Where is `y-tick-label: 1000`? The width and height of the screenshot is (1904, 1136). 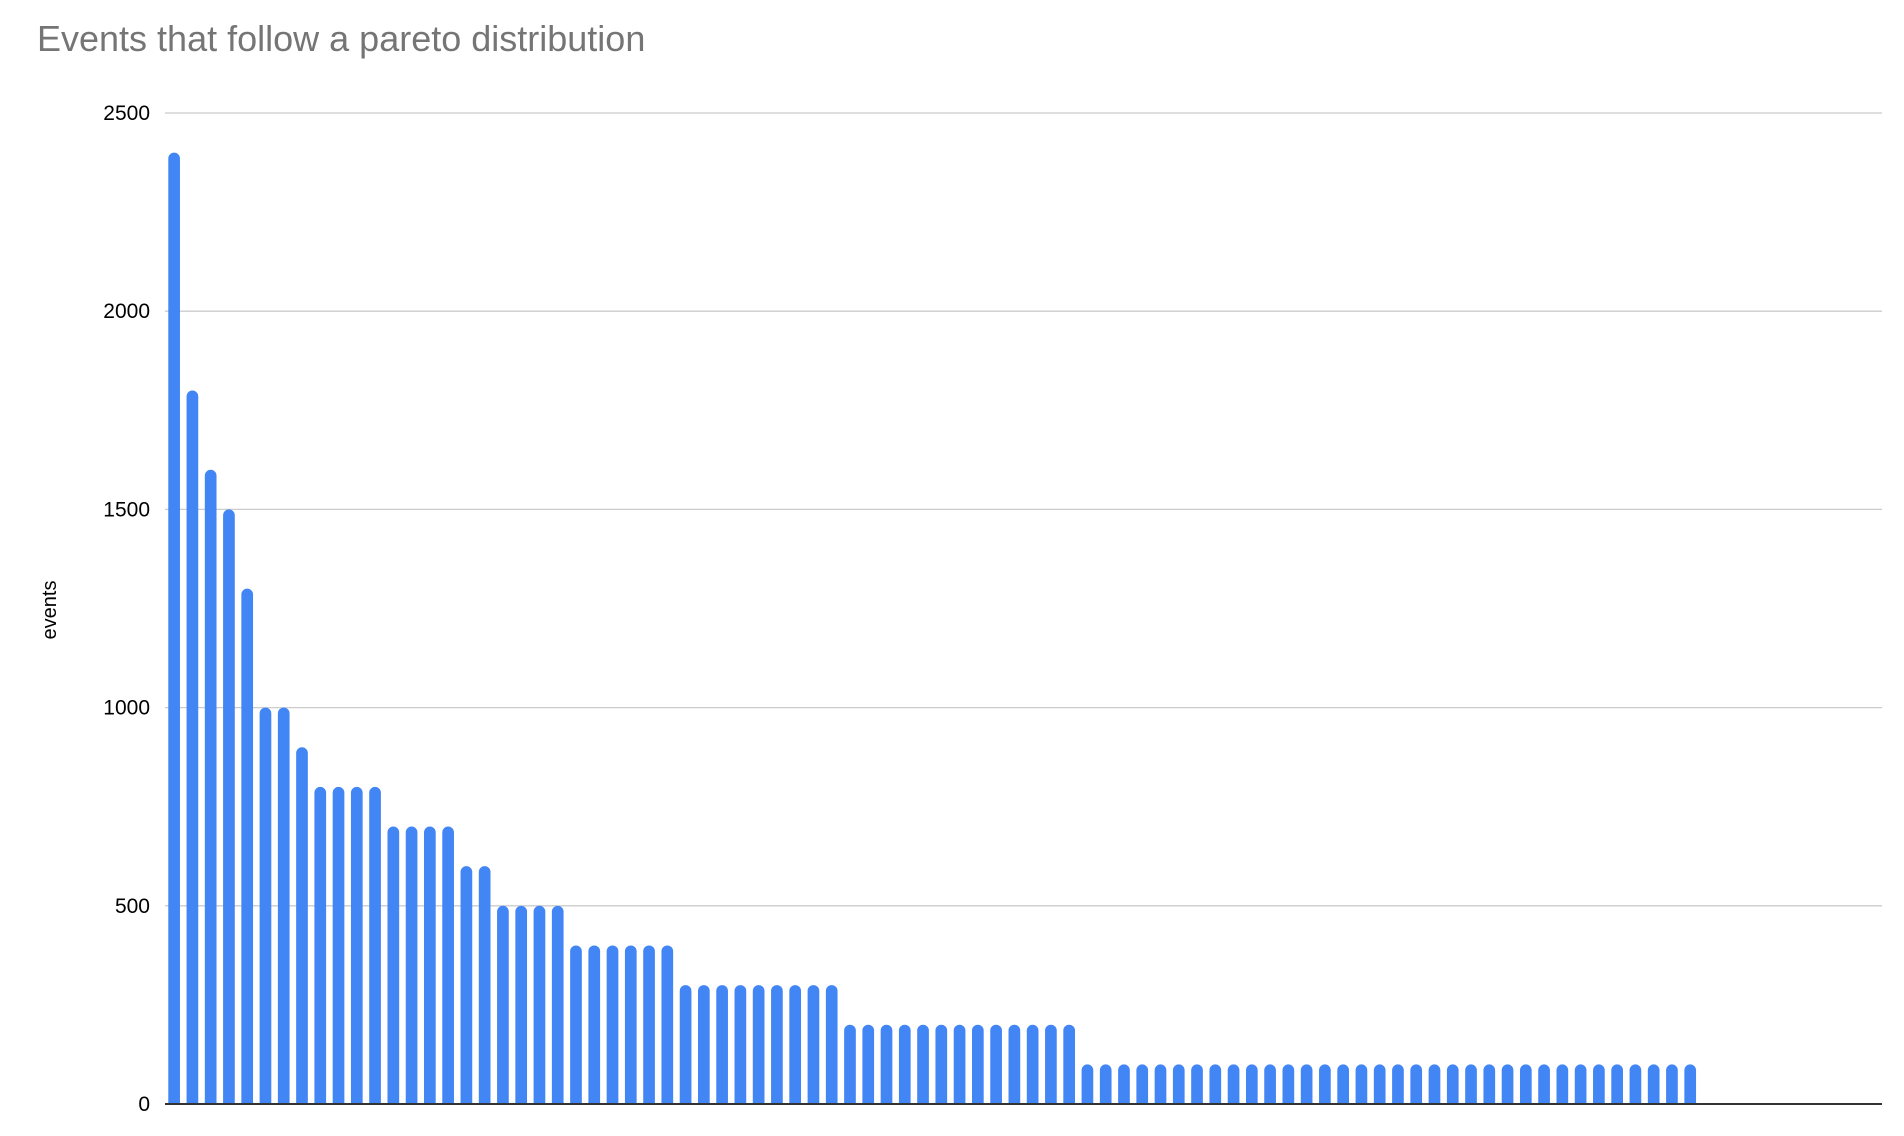 y-tick-label: 1000 is located at coordinates (126, 708).